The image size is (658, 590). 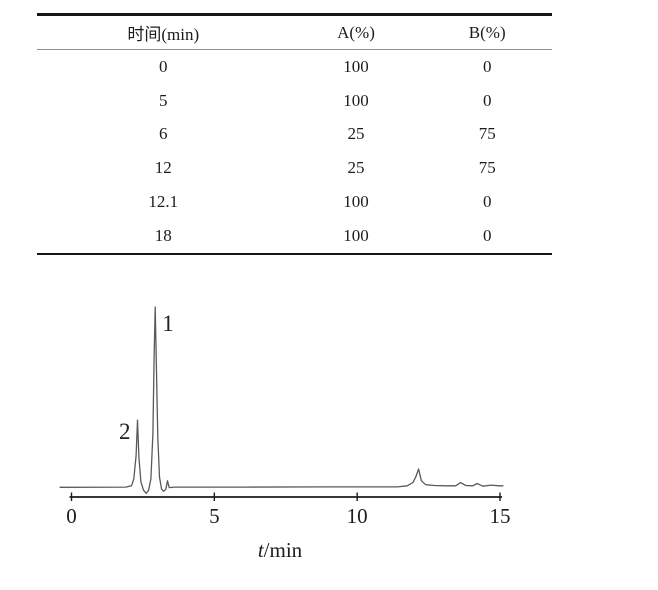 What do you see at coordinates (168, 323) in the screenshot?
I see `peak-label-1: 1` at bounding box center [168, 323].